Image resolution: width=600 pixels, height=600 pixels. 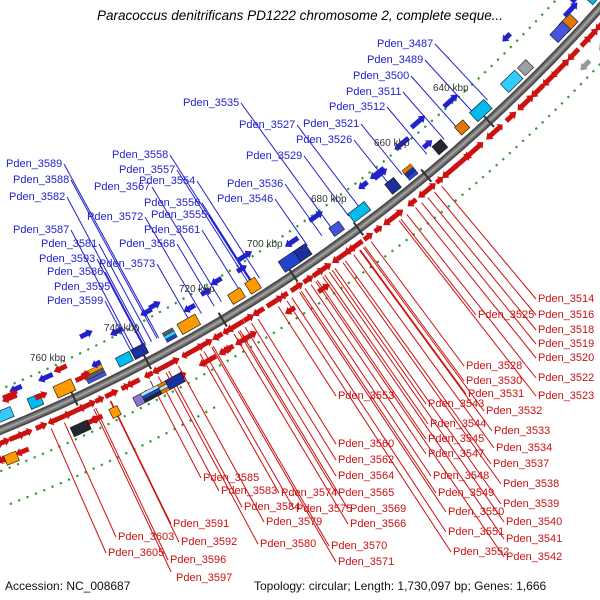 I want to click on gene-label-reverse: Pden_3523, so click(x=566, y=396).